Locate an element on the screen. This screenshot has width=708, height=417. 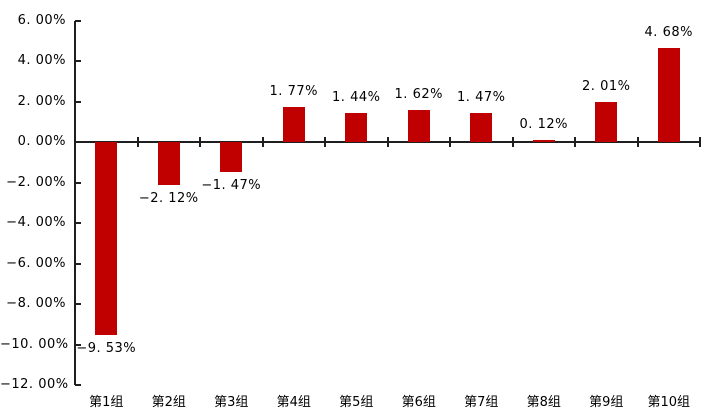
bar-value-label: 1. 47% is located at coordinates (481, 97).